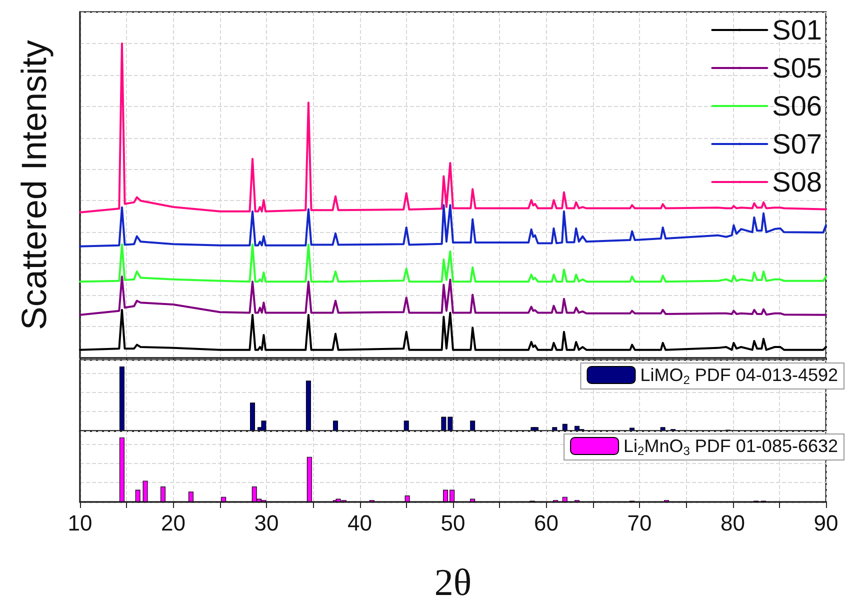 This screenshot has width=850, height=614. I want to click on x-tick-label: 70, so click(639, 523).